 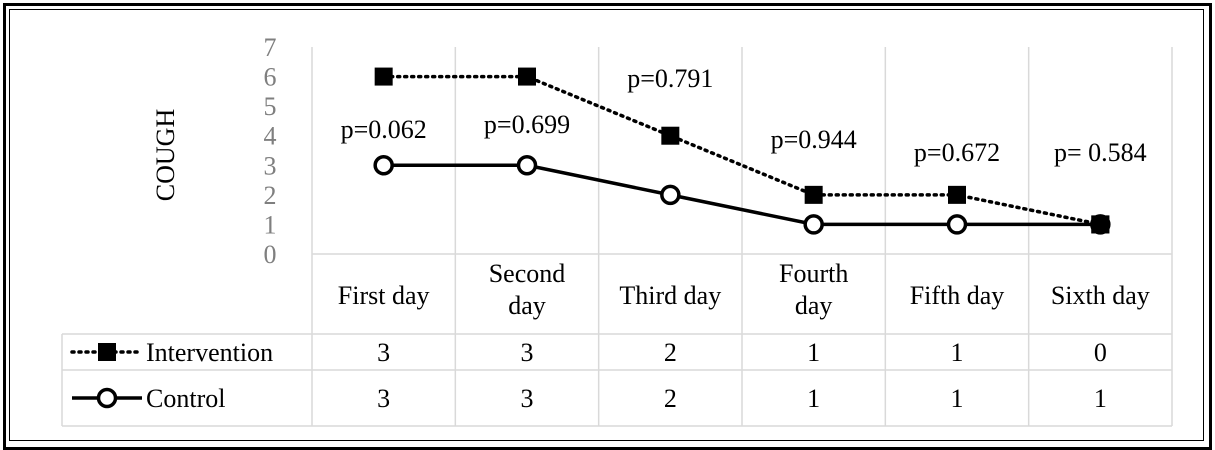 What do you see at coordinates (209, 352) in the screenshot?
I see `legend-label-intervention: Intervention` at bounding box center [209, 352].